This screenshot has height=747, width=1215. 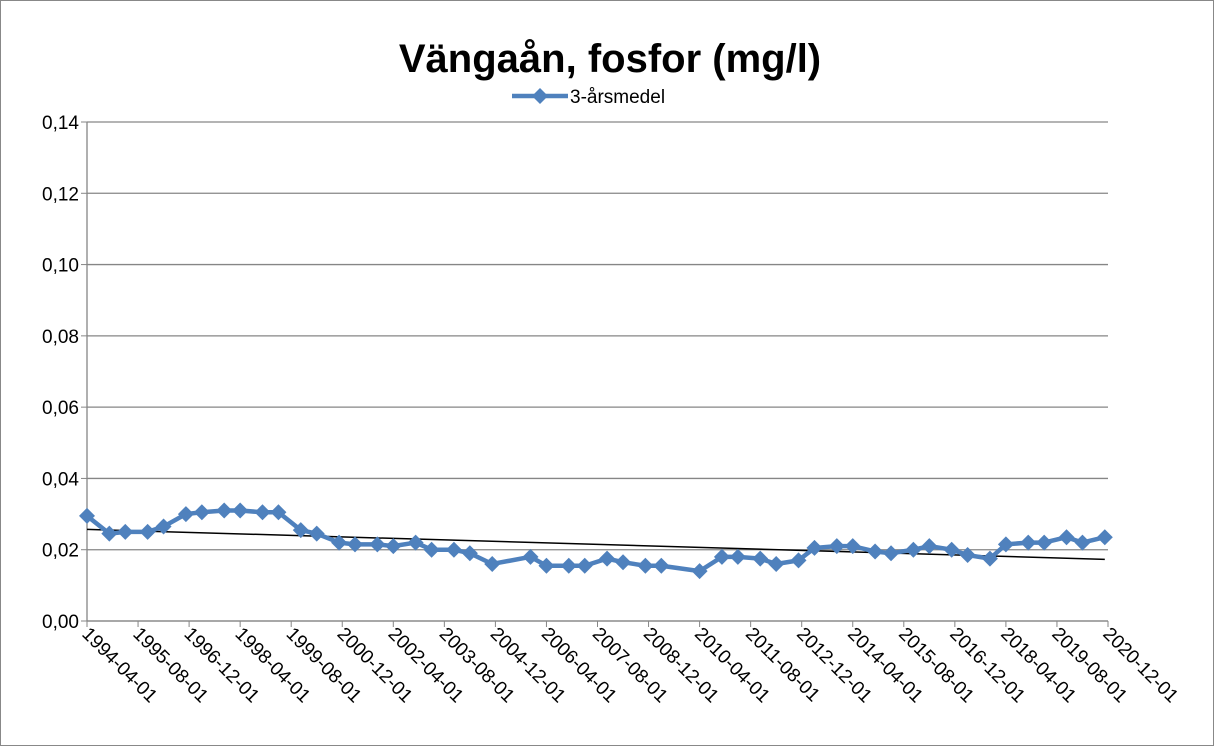 I want to click on y-tick-label: 0,06, so click(x=60, y=408).